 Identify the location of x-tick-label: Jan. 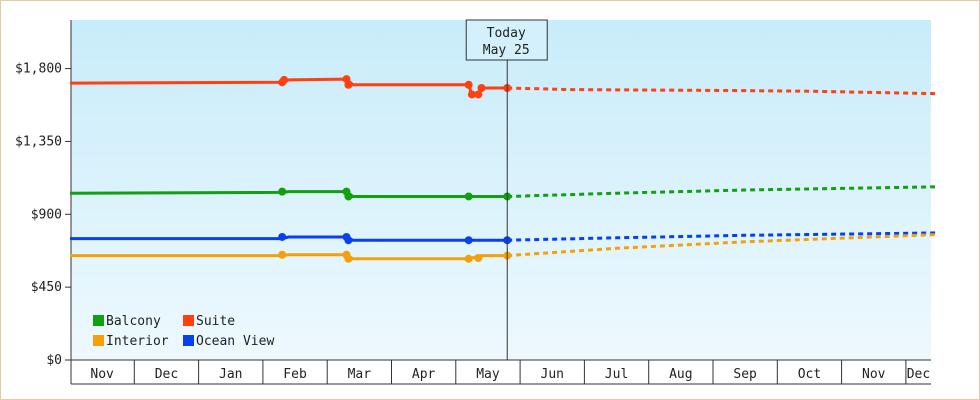
(230, 374).